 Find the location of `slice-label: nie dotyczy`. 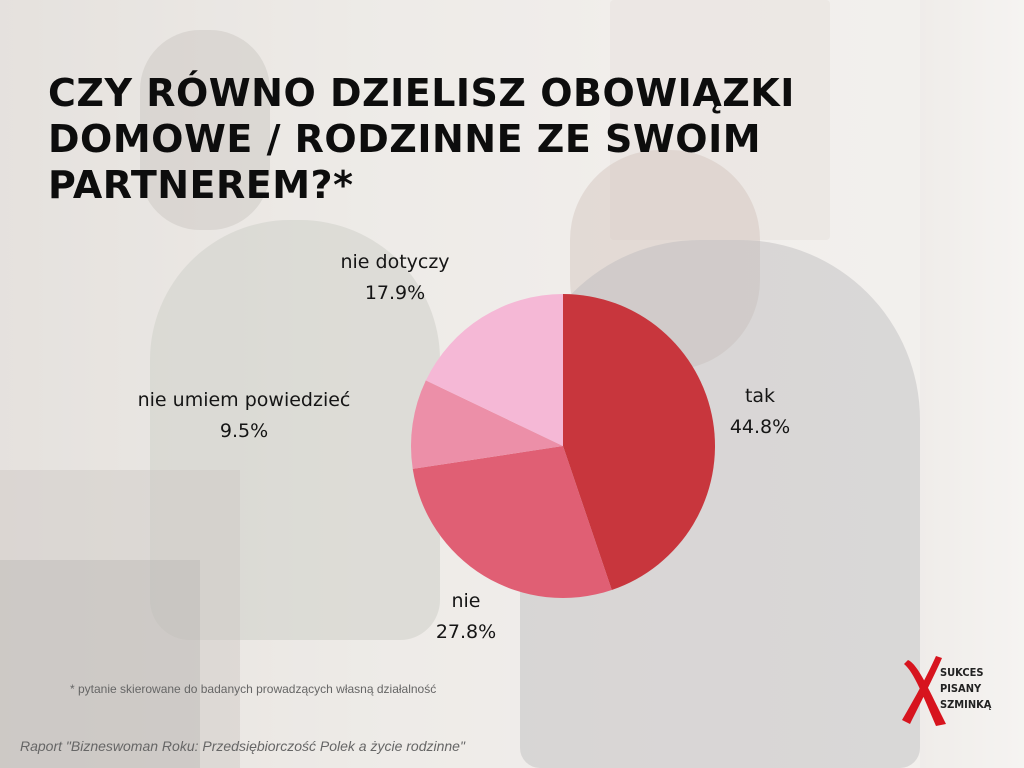

slice-label: nie dotyczy is located at coordinates (394, 262).